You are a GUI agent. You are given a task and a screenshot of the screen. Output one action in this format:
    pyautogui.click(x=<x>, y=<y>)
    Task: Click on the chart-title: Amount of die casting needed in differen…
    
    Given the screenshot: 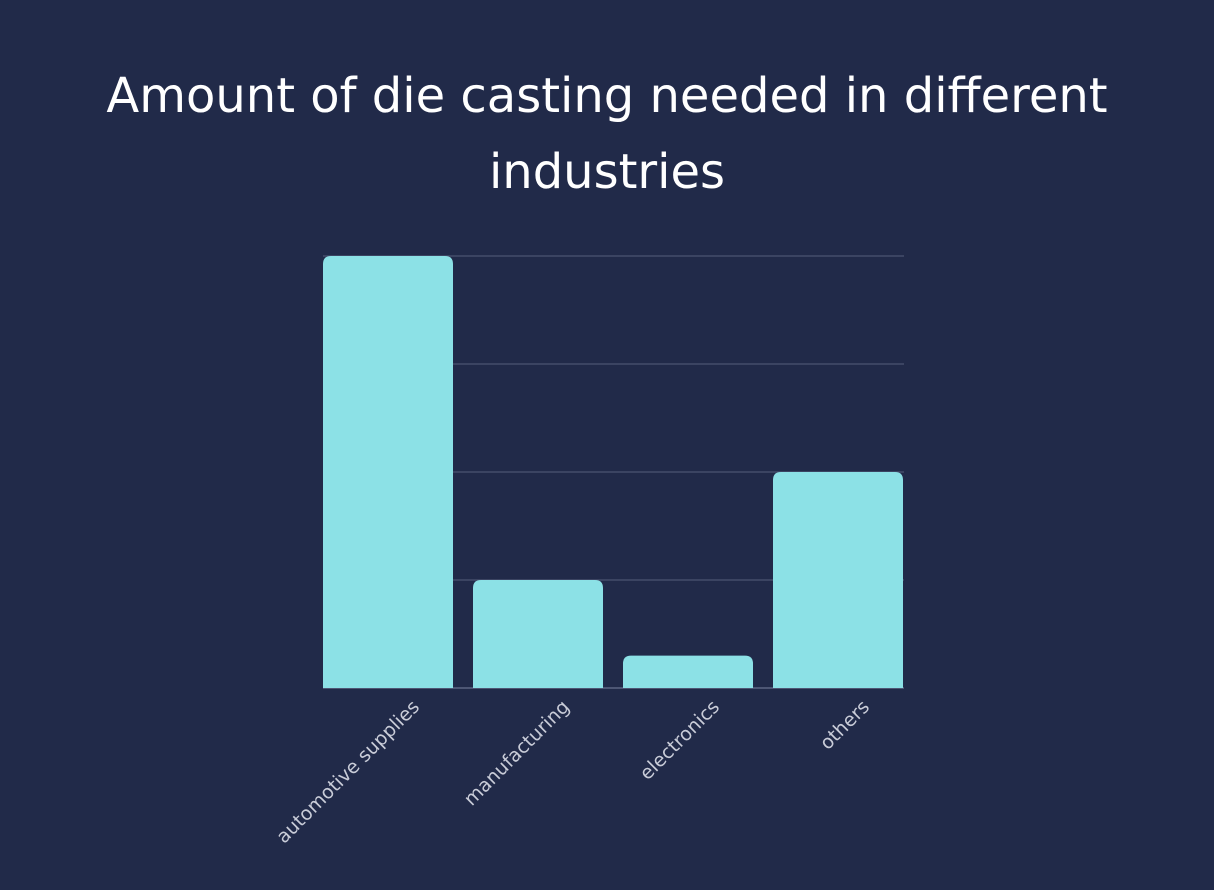 What is the action you would take?
    pyautogui.click(x=607, y=134)
    